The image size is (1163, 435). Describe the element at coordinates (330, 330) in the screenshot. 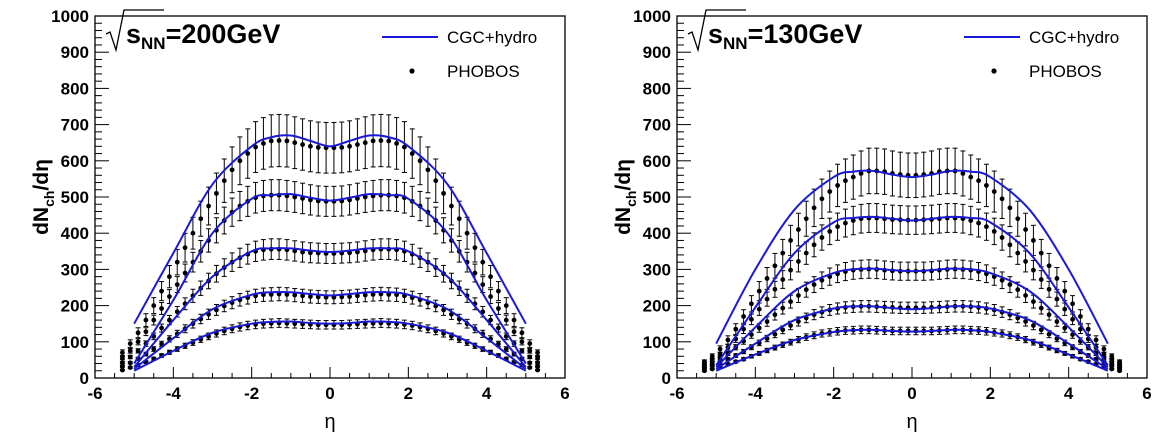

I see `model-curve` at that location.